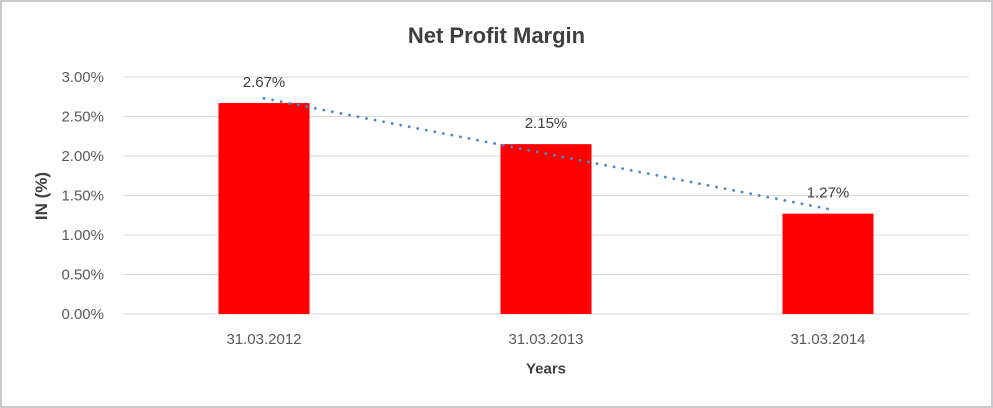  What do you see at coordinates (82, 77) in the screenshot?
I see `y-tick-label: 3.00%` at bounding box center [82, 77].